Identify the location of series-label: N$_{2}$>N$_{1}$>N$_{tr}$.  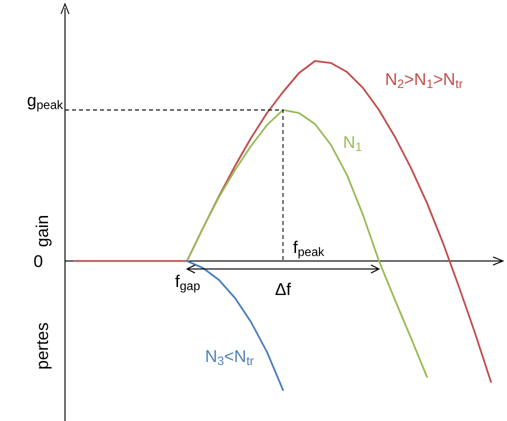
(424, 80).